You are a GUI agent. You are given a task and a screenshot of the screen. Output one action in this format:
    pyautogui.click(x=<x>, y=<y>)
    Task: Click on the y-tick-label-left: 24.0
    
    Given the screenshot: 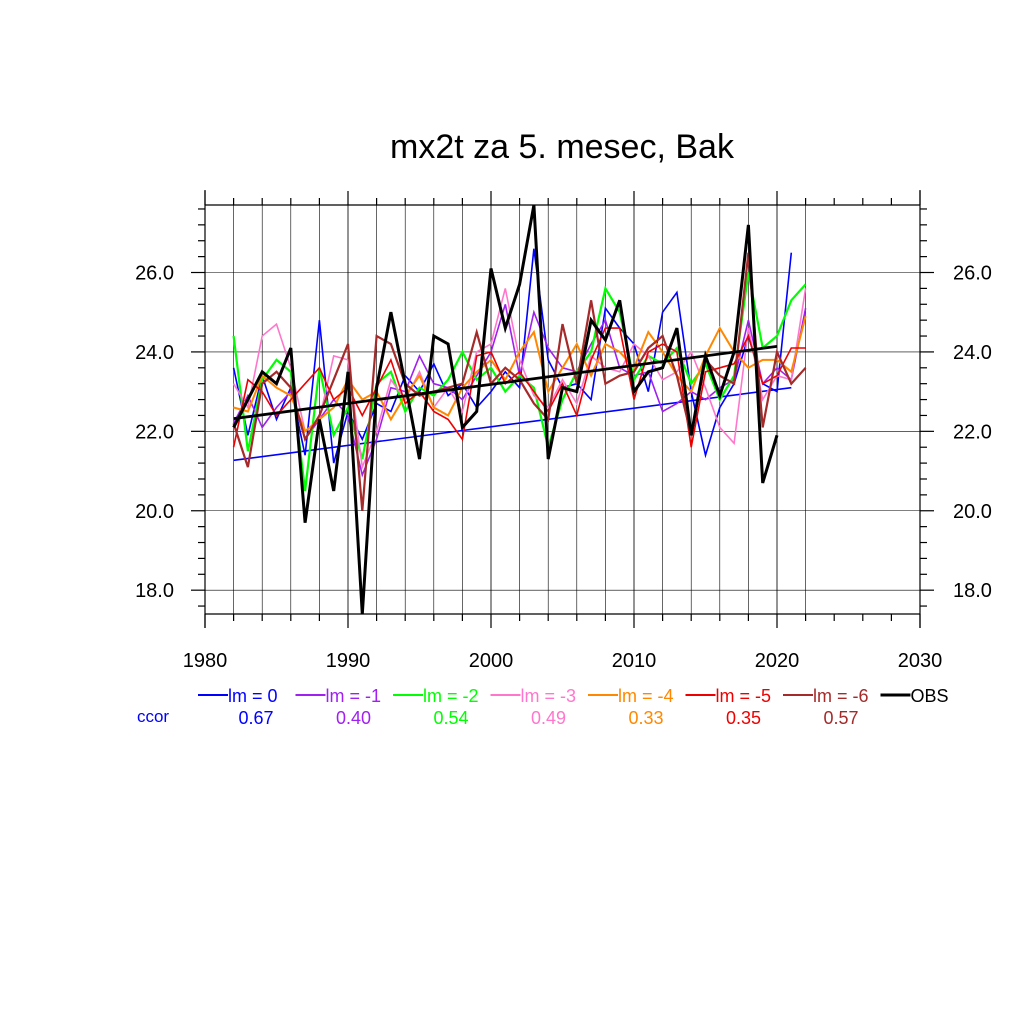 What is the action you would take?
    pyautogui.click(x=154, y=353)
    